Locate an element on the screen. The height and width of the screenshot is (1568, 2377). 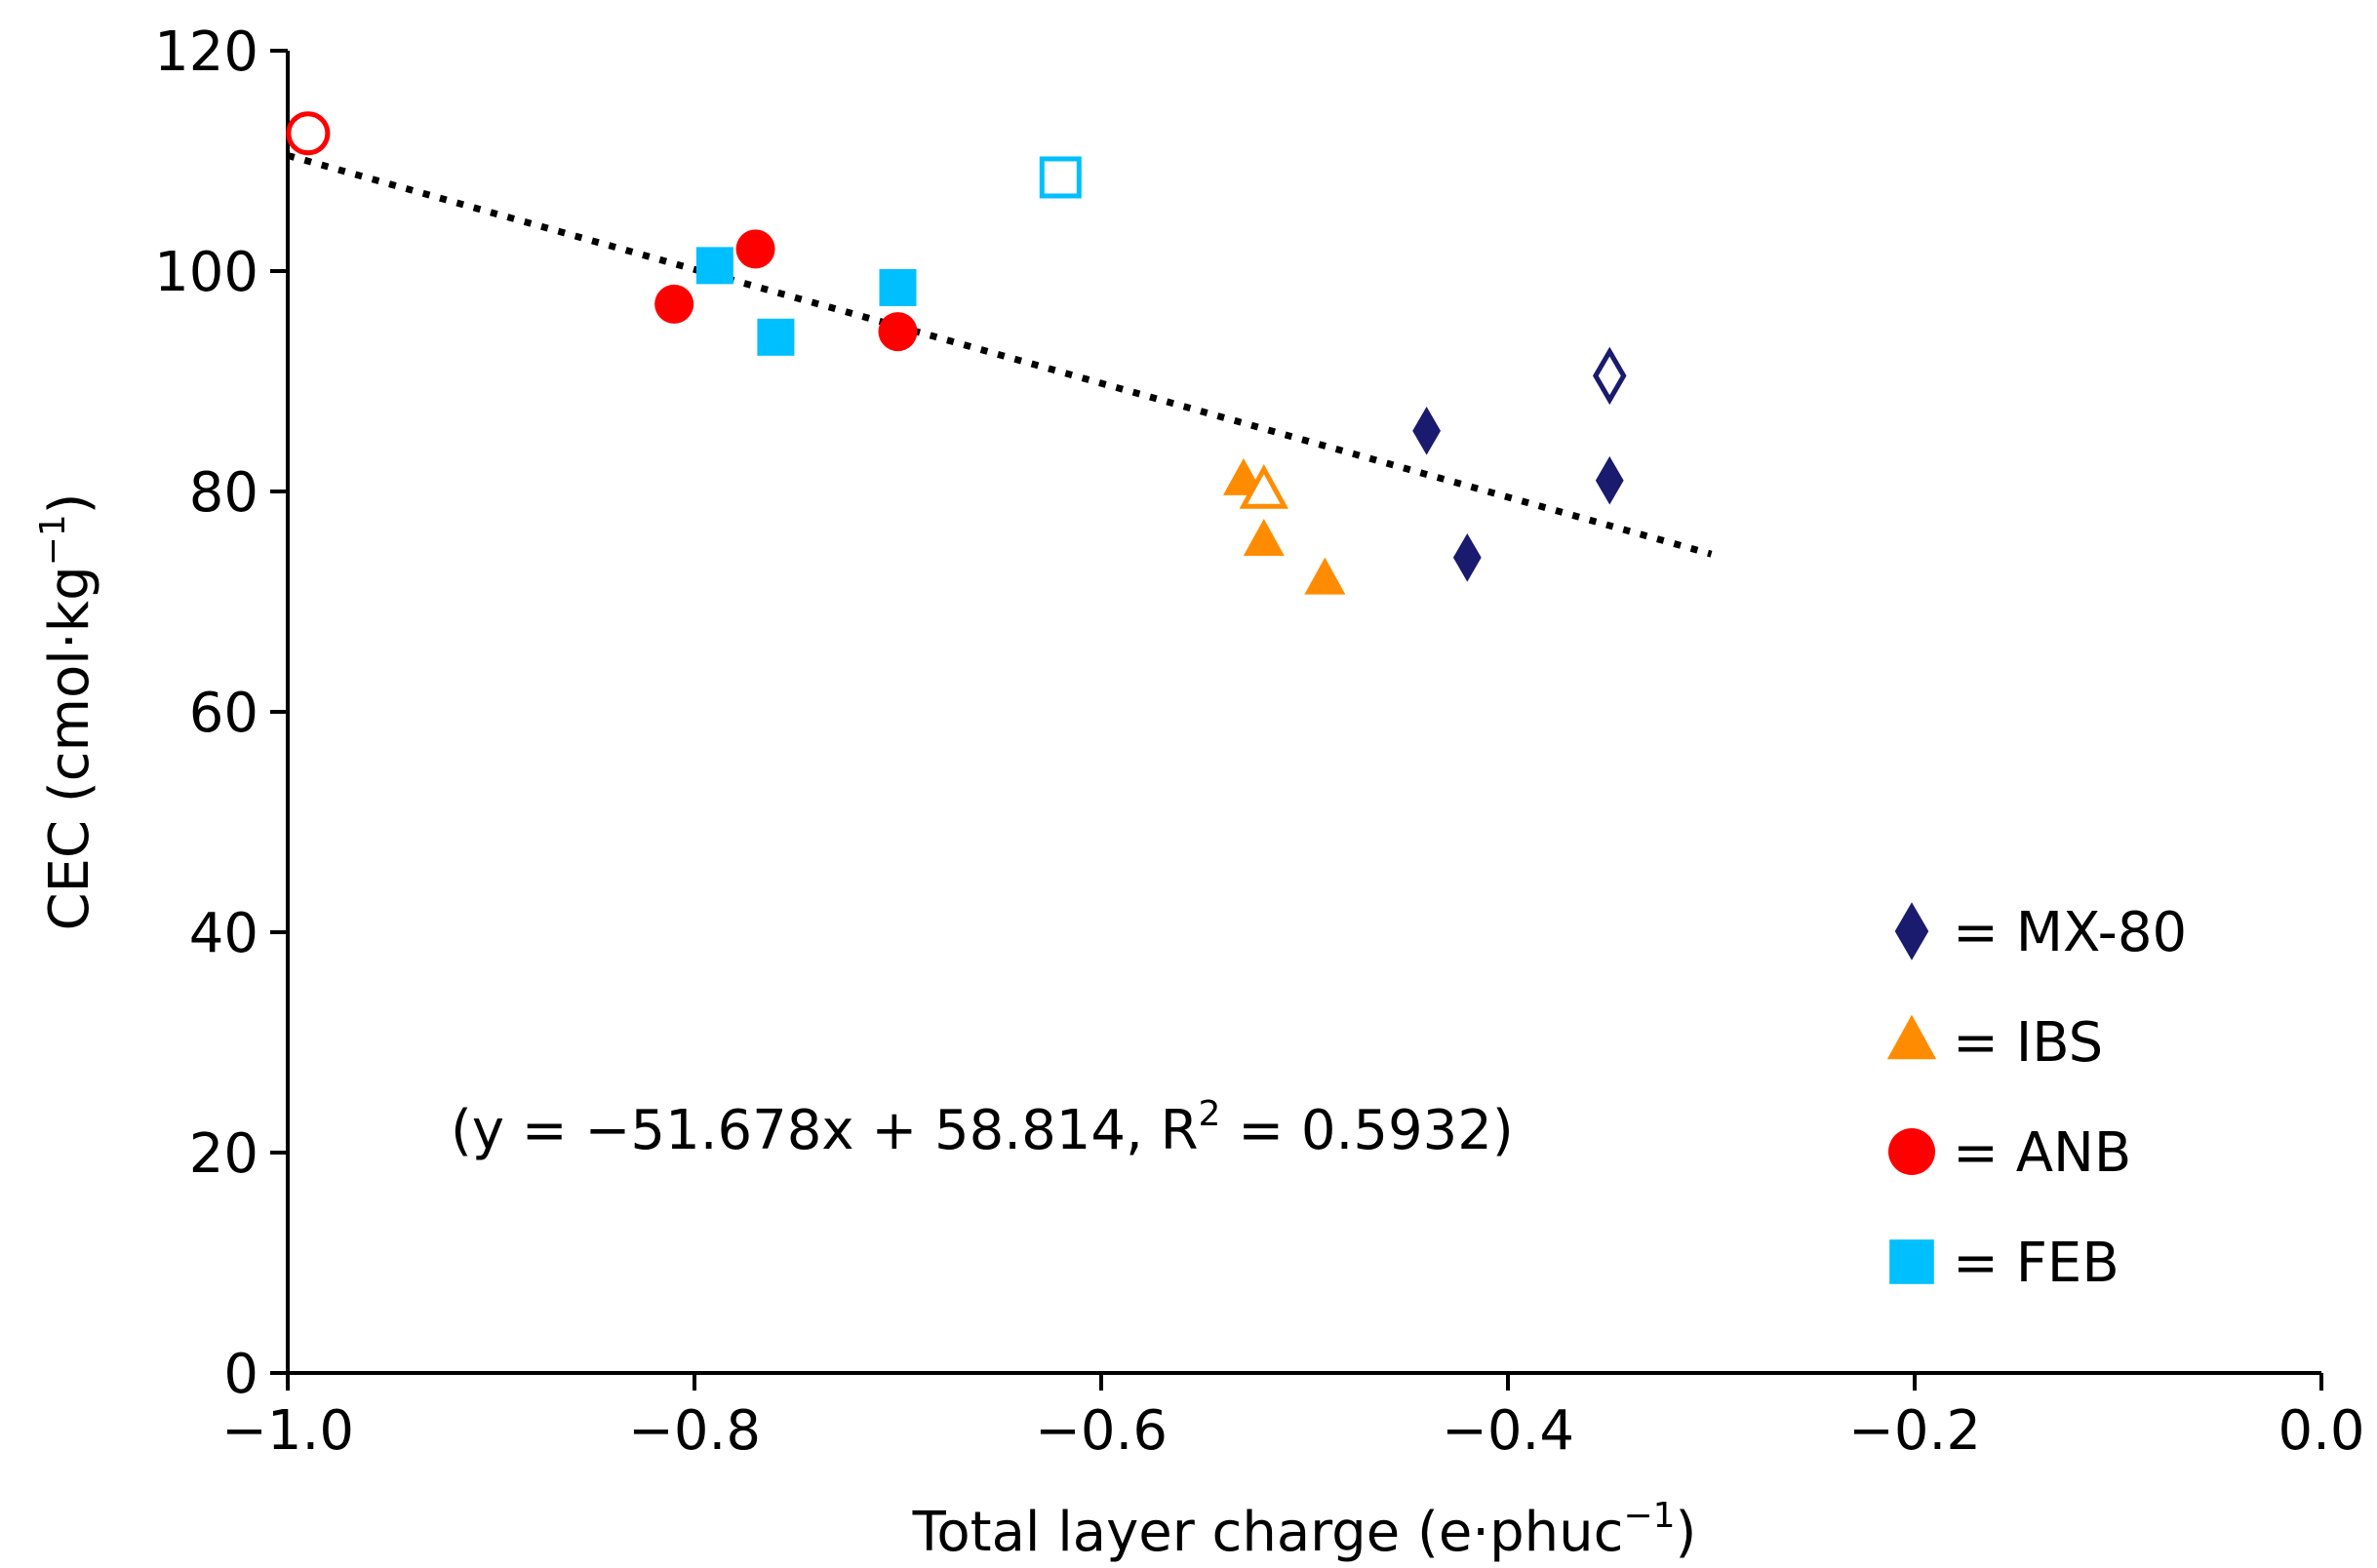
data-point-ibs-open is located at coordinates (1264, 486).